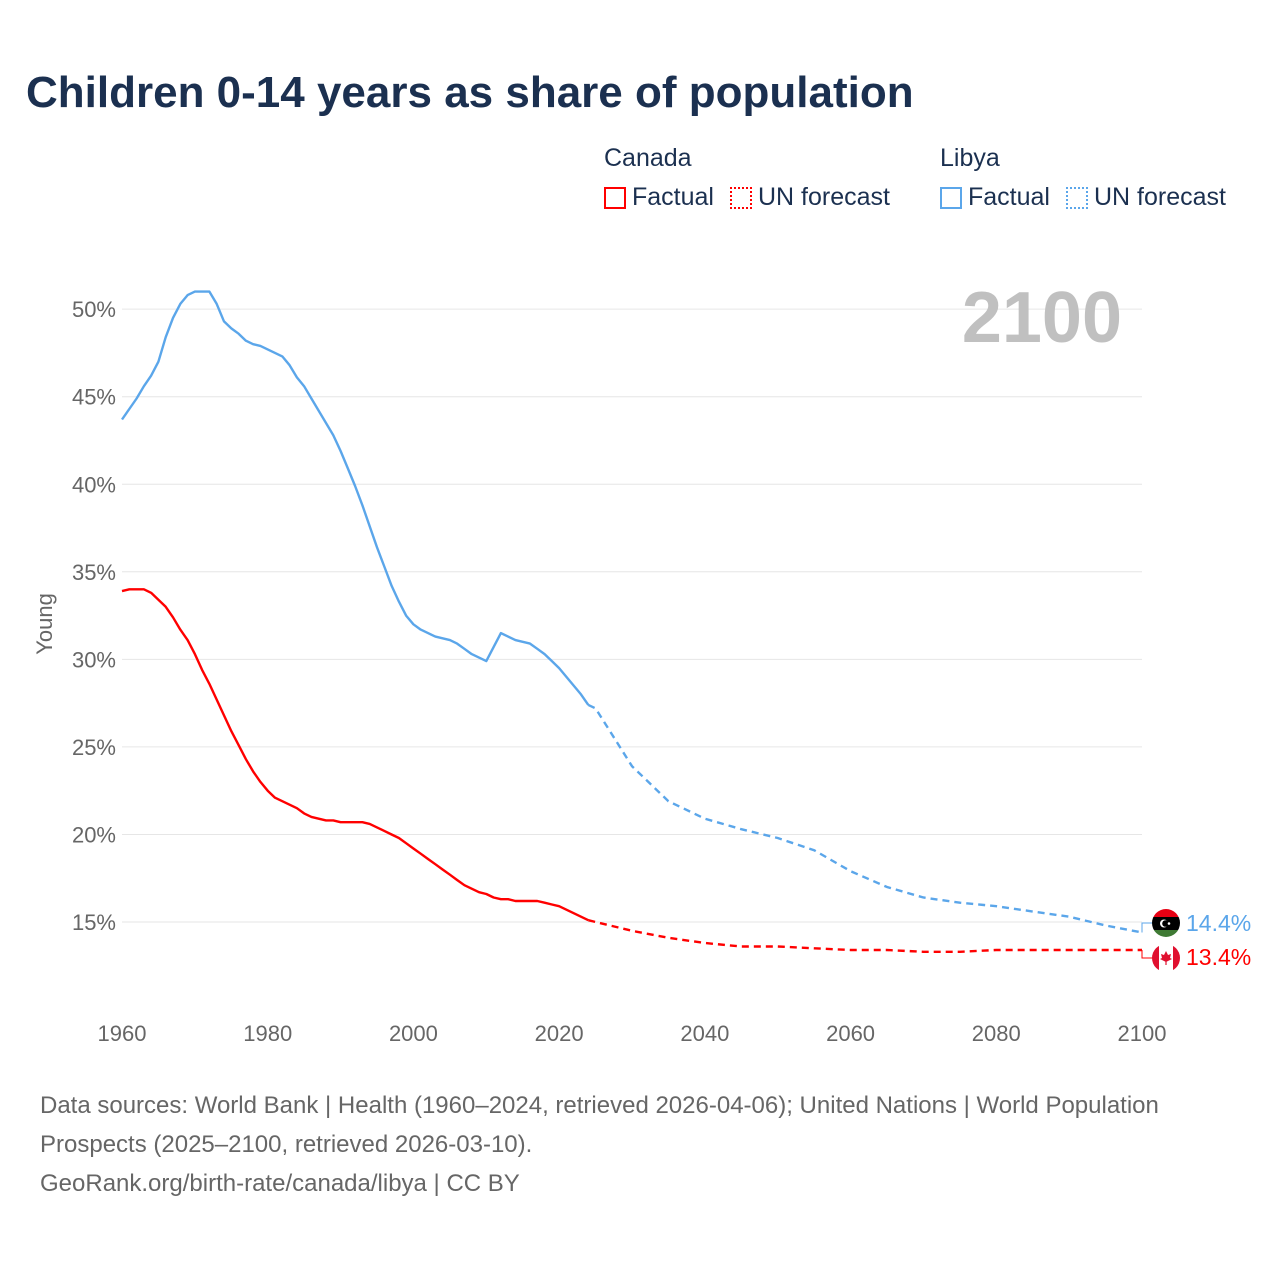 The height and width of the screenshot is (1280, 1280). What do you see at coordinates (559, 1033) in the screenshot?
I see `x-tick-label: 2020` at bounding box center [559, 1033].